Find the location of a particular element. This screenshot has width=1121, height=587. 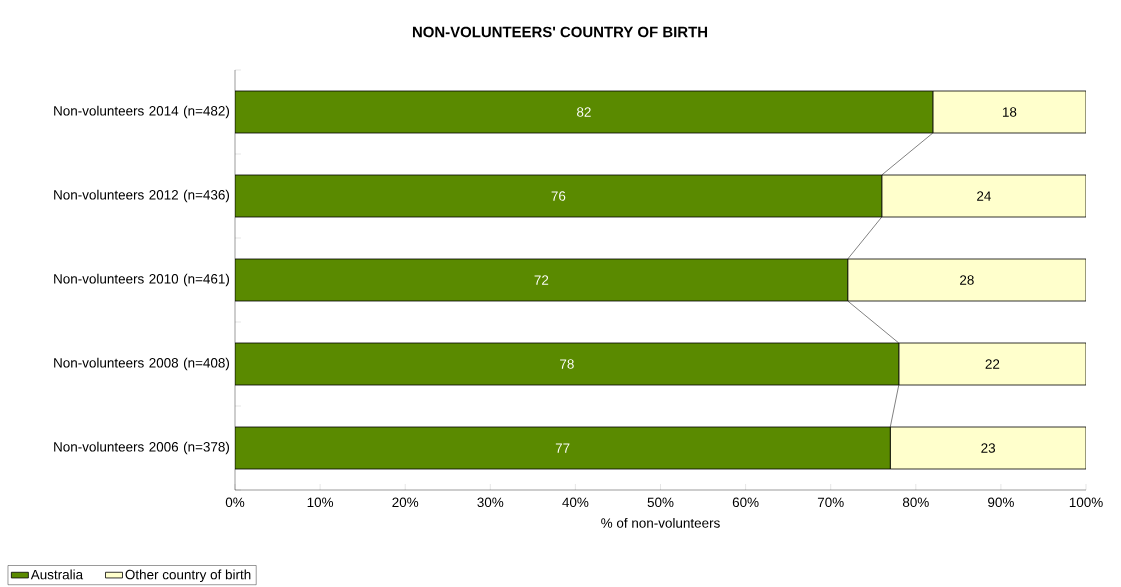

chart-title: NON-VOLUNTEERS' COUNTRY OF BIRTH is located at coordinates (560, 32).